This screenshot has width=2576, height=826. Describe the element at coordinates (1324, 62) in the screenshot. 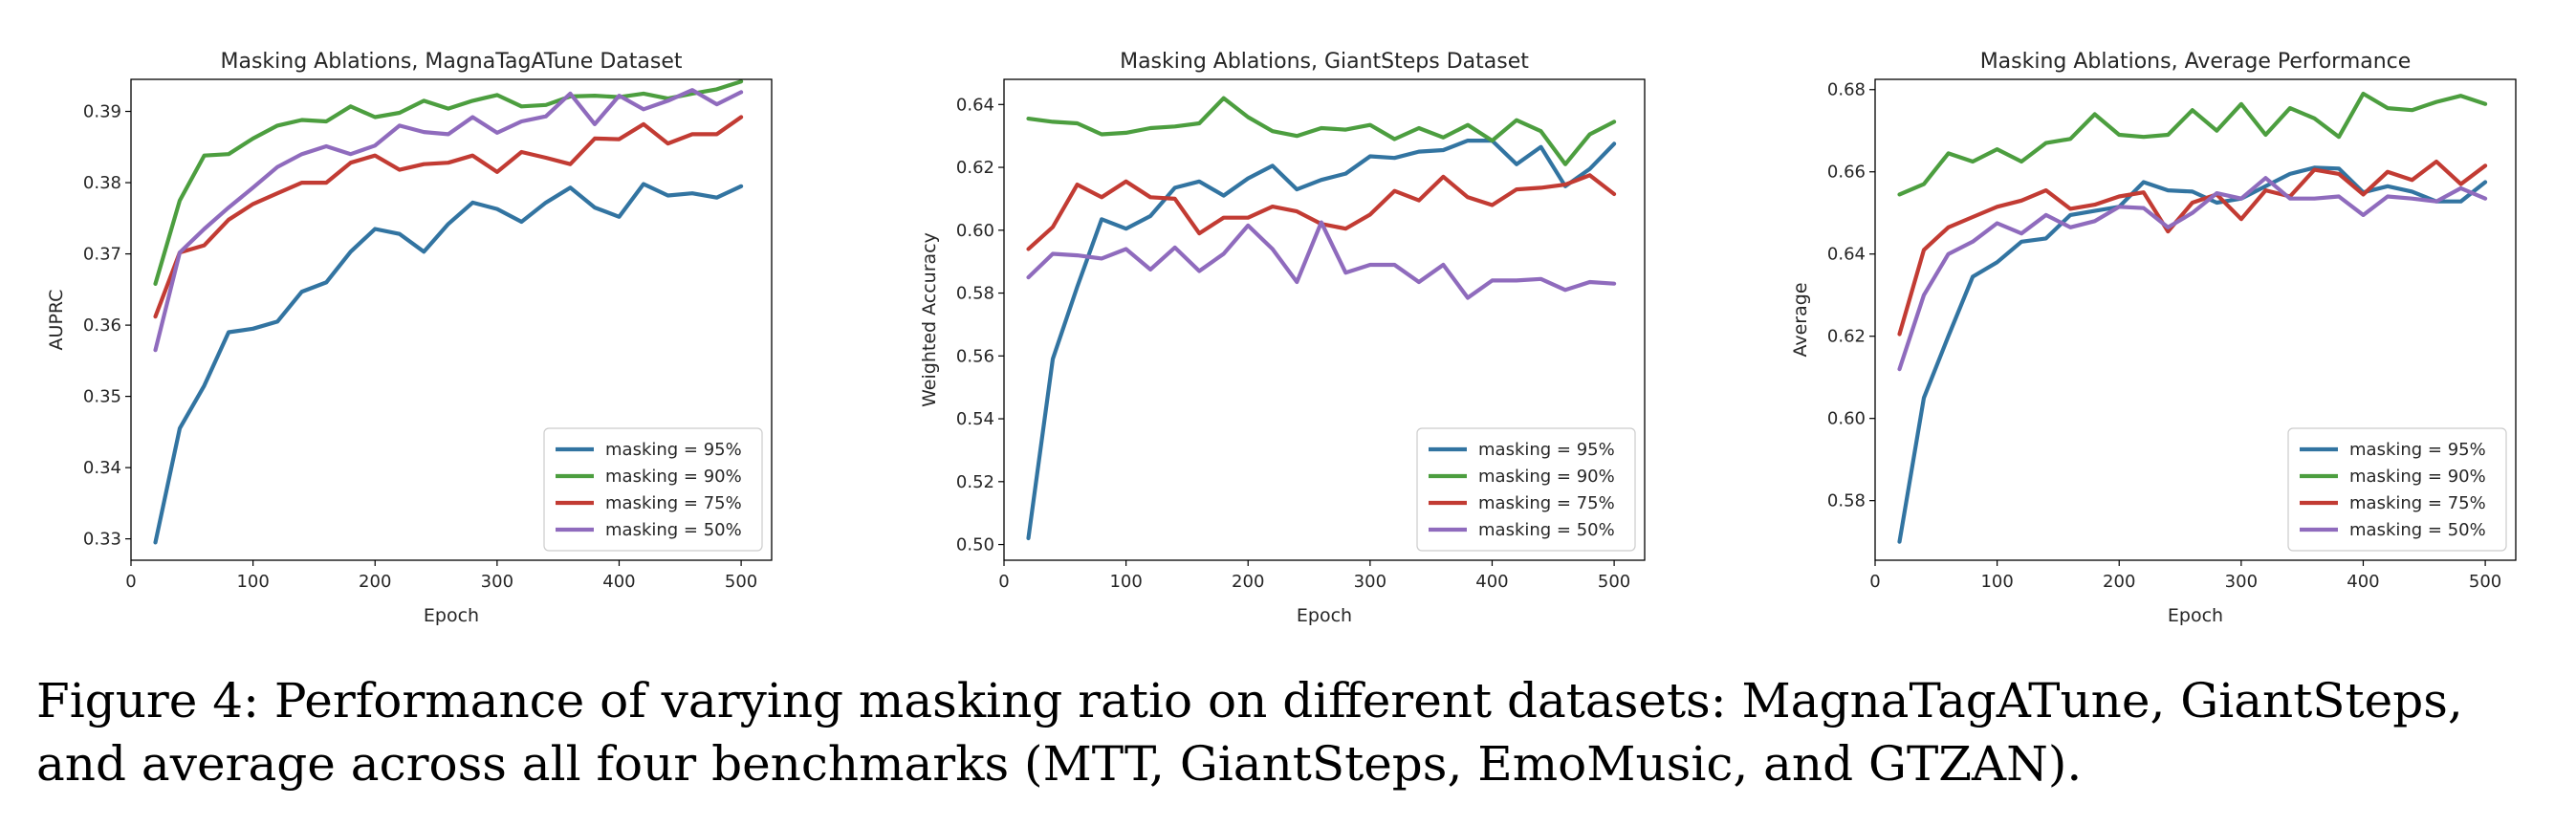

I see `chart-title: Masking Ablations, GiantSteps Dataset` at that location.